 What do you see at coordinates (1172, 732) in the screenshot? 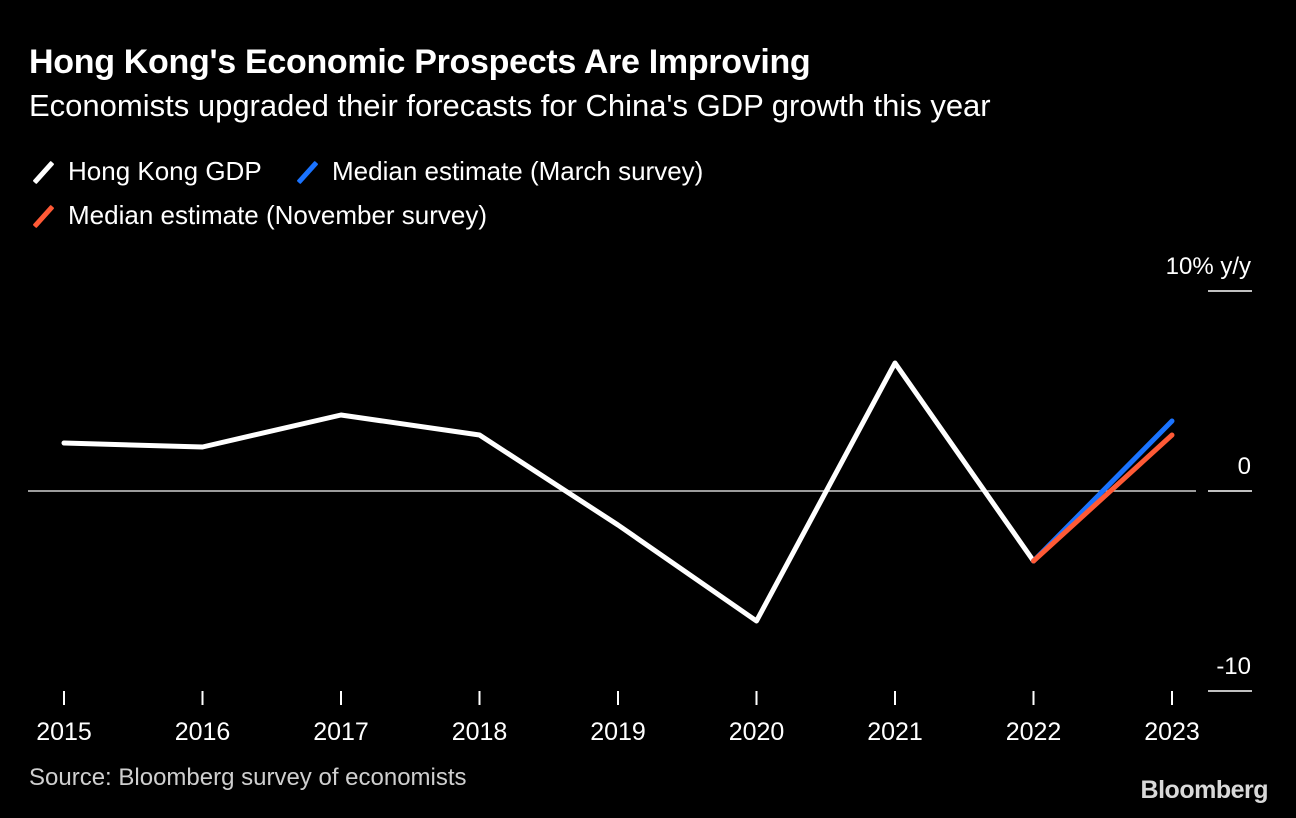
I see `x-tick-label: 2023` at bounding box center [1172, 732].